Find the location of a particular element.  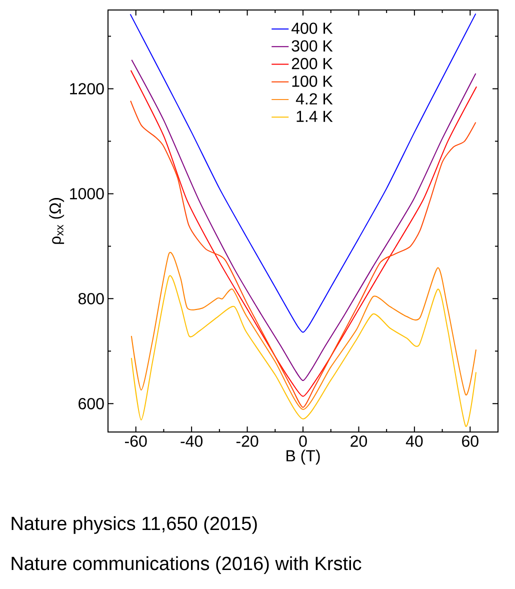

text: Nature communications (2016) with Krstic is located at coordinates (187, 565).